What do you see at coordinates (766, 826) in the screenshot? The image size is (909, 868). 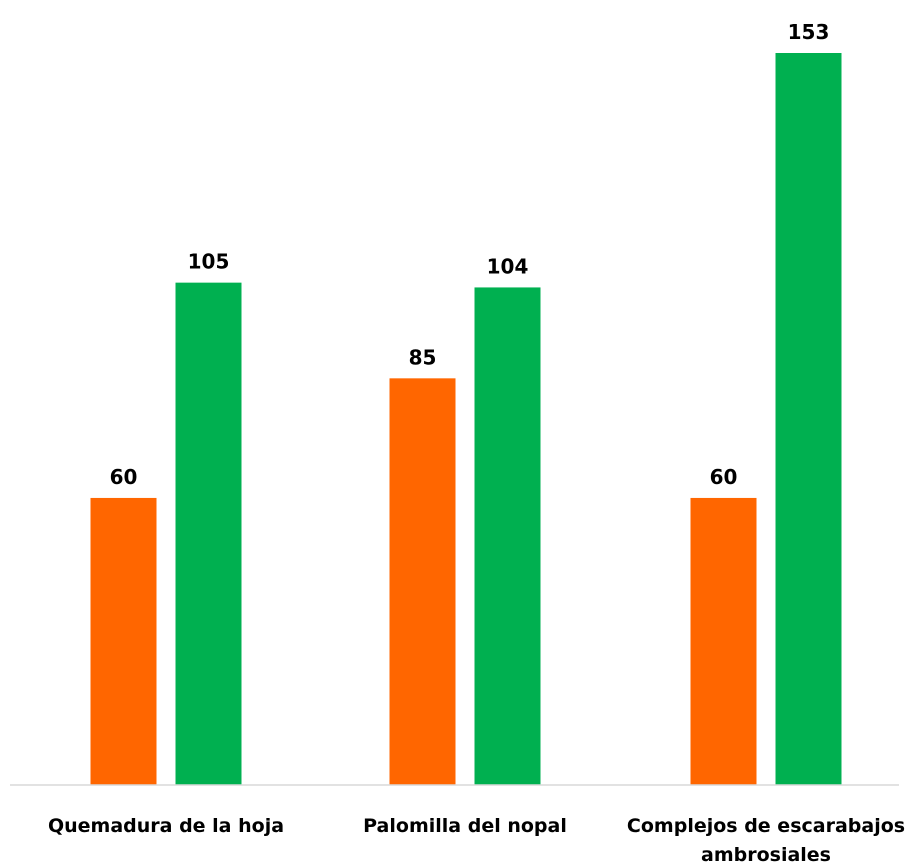 I see `category-label-3-line-1: Complejos de escarabajos` at bounding box center [766, 826].